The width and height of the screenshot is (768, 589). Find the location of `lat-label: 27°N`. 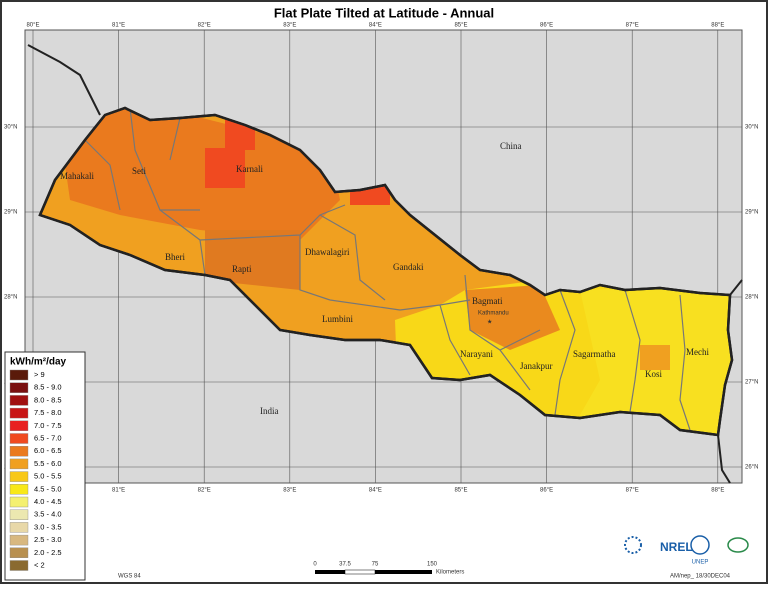

lat-label: 27°N is located at coordinates (751, 383).